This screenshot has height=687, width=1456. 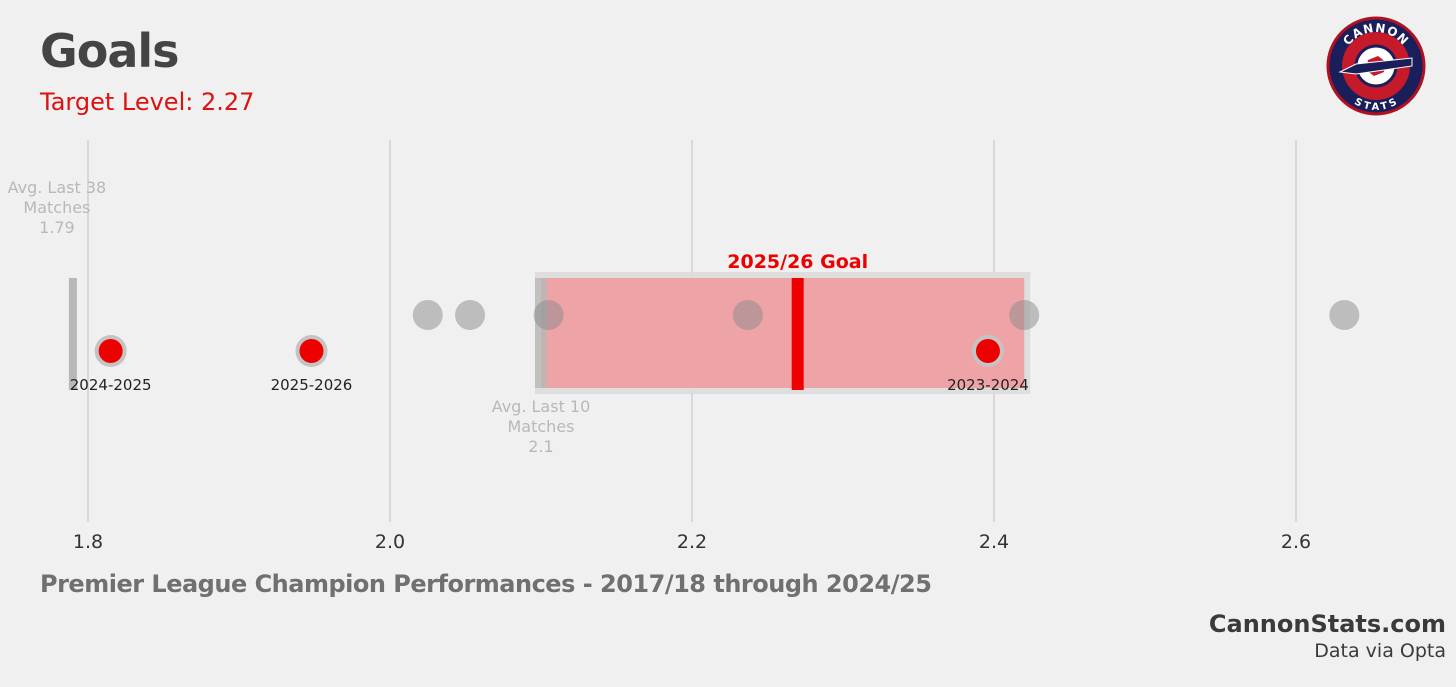 I want to click on svg-text: STATS, so click(x=1375, y=104).